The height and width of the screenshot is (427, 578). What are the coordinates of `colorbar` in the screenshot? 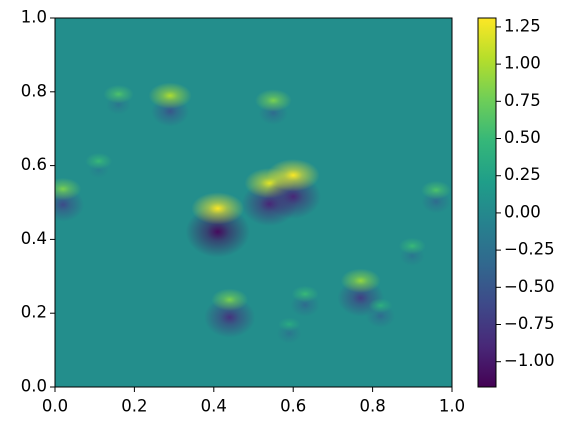 It's located at (487, 202).